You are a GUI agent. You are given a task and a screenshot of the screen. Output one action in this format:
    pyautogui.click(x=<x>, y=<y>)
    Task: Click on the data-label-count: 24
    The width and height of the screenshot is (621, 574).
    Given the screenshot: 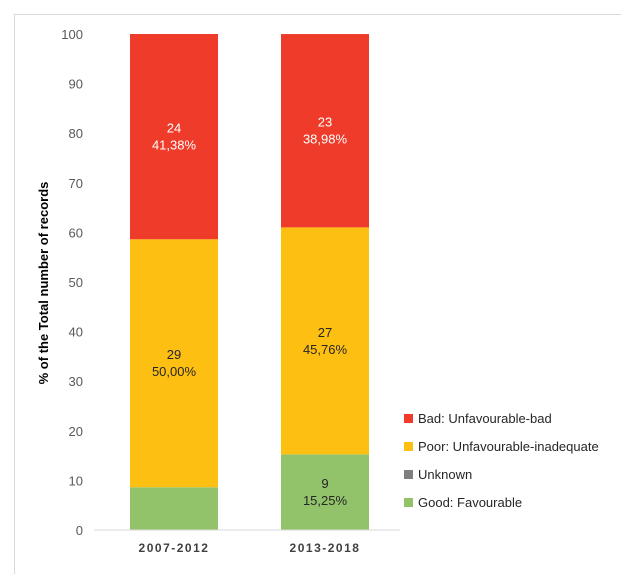 What is the action you would take?
    pyautogui.click(x=174, y=128)
    